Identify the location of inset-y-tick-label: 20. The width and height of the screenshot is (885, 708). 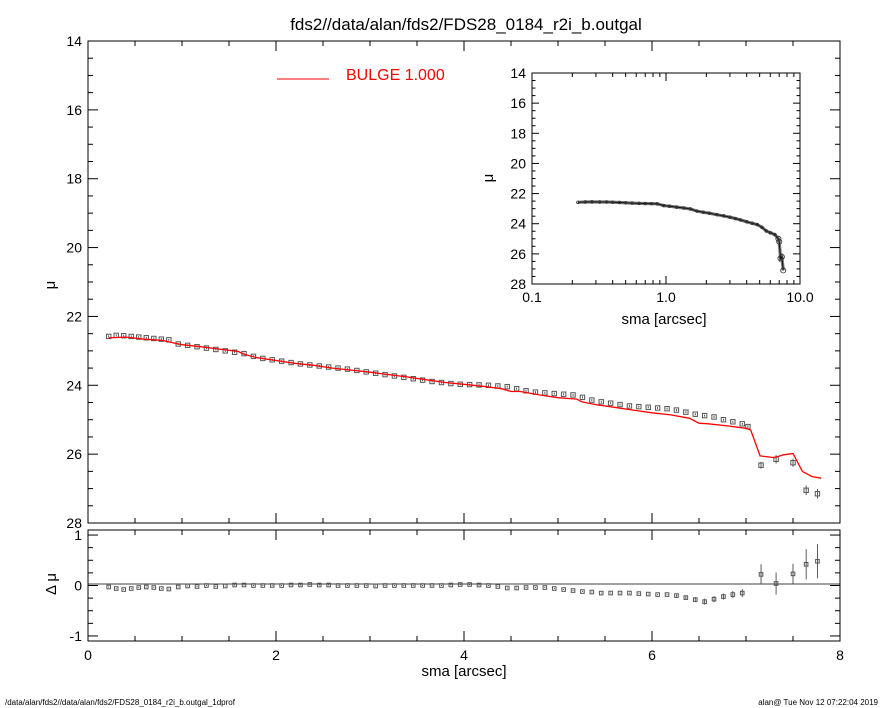
(518, 163).